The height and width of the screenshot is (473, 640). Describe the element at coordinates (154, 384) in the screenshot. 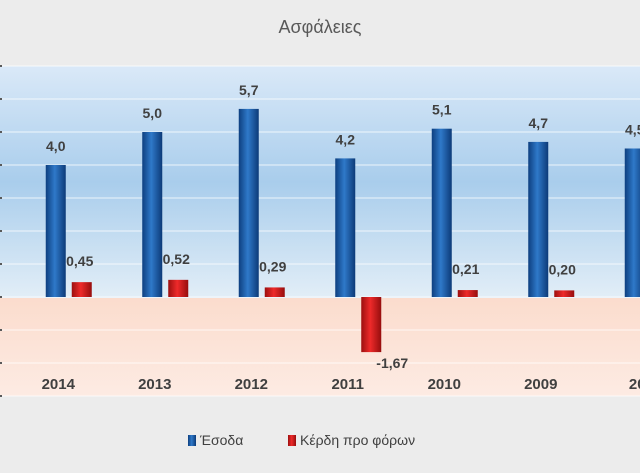

I see `x-axis-label: 2013` at that location.